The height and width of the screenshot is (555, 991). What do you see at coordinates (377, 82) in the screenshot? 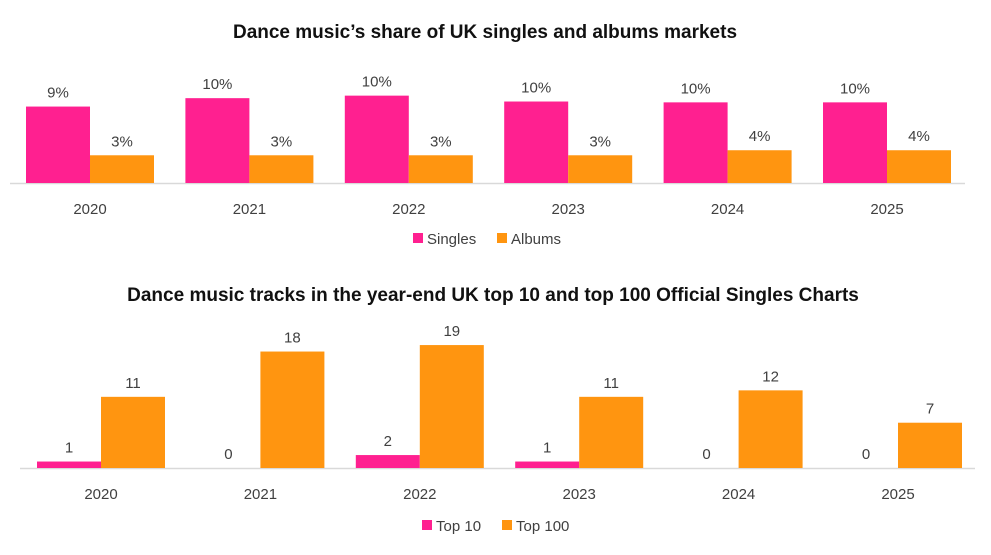
I see `data-label-singles-2022: 10%` at bounding box center [377, 82].